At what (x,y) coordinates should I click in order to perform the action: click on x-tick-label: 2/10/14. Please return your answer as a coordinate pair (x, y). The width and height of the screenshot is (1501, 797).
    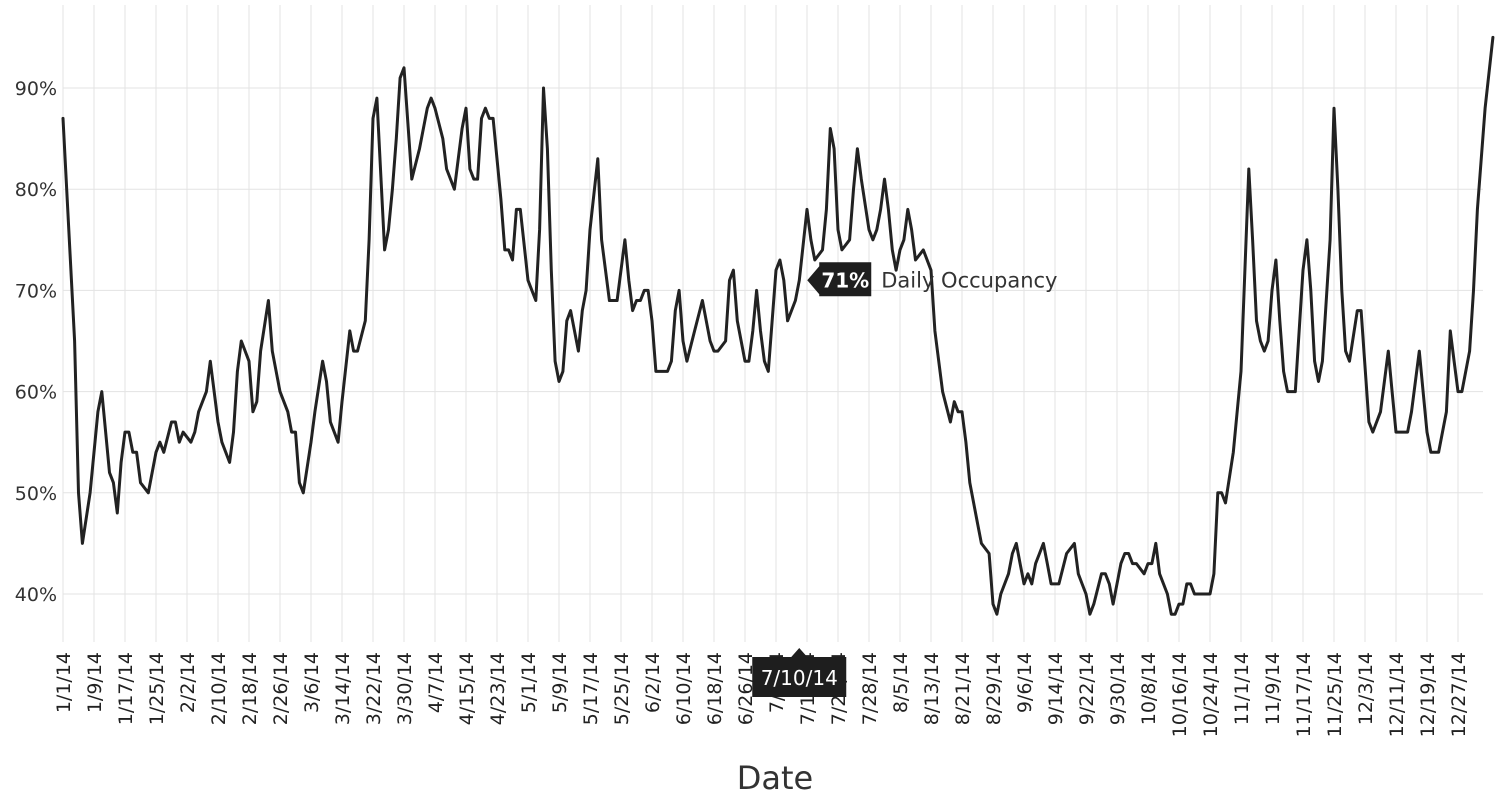
    Looking at the image, I should click on (219, 688).